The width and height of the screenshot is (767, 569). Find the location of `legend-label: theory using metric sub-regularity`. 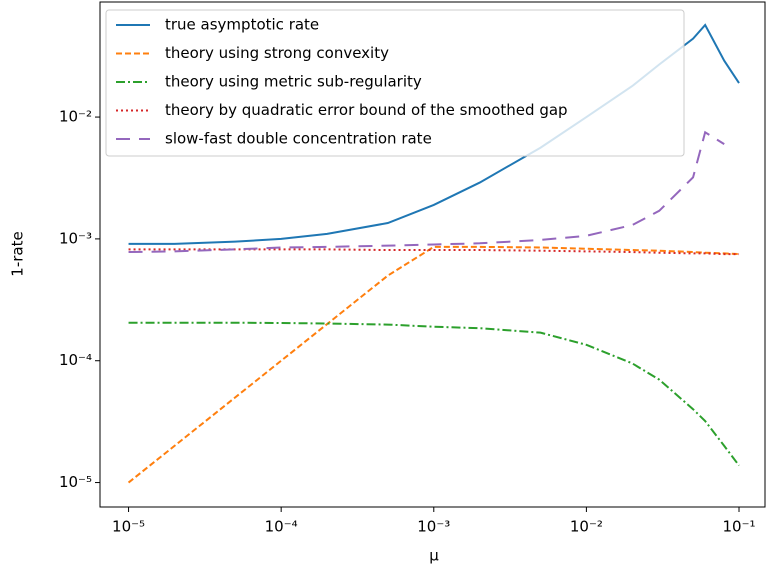

legend-label: theory using metric sub-regularity is located at coordinates (293, 82).